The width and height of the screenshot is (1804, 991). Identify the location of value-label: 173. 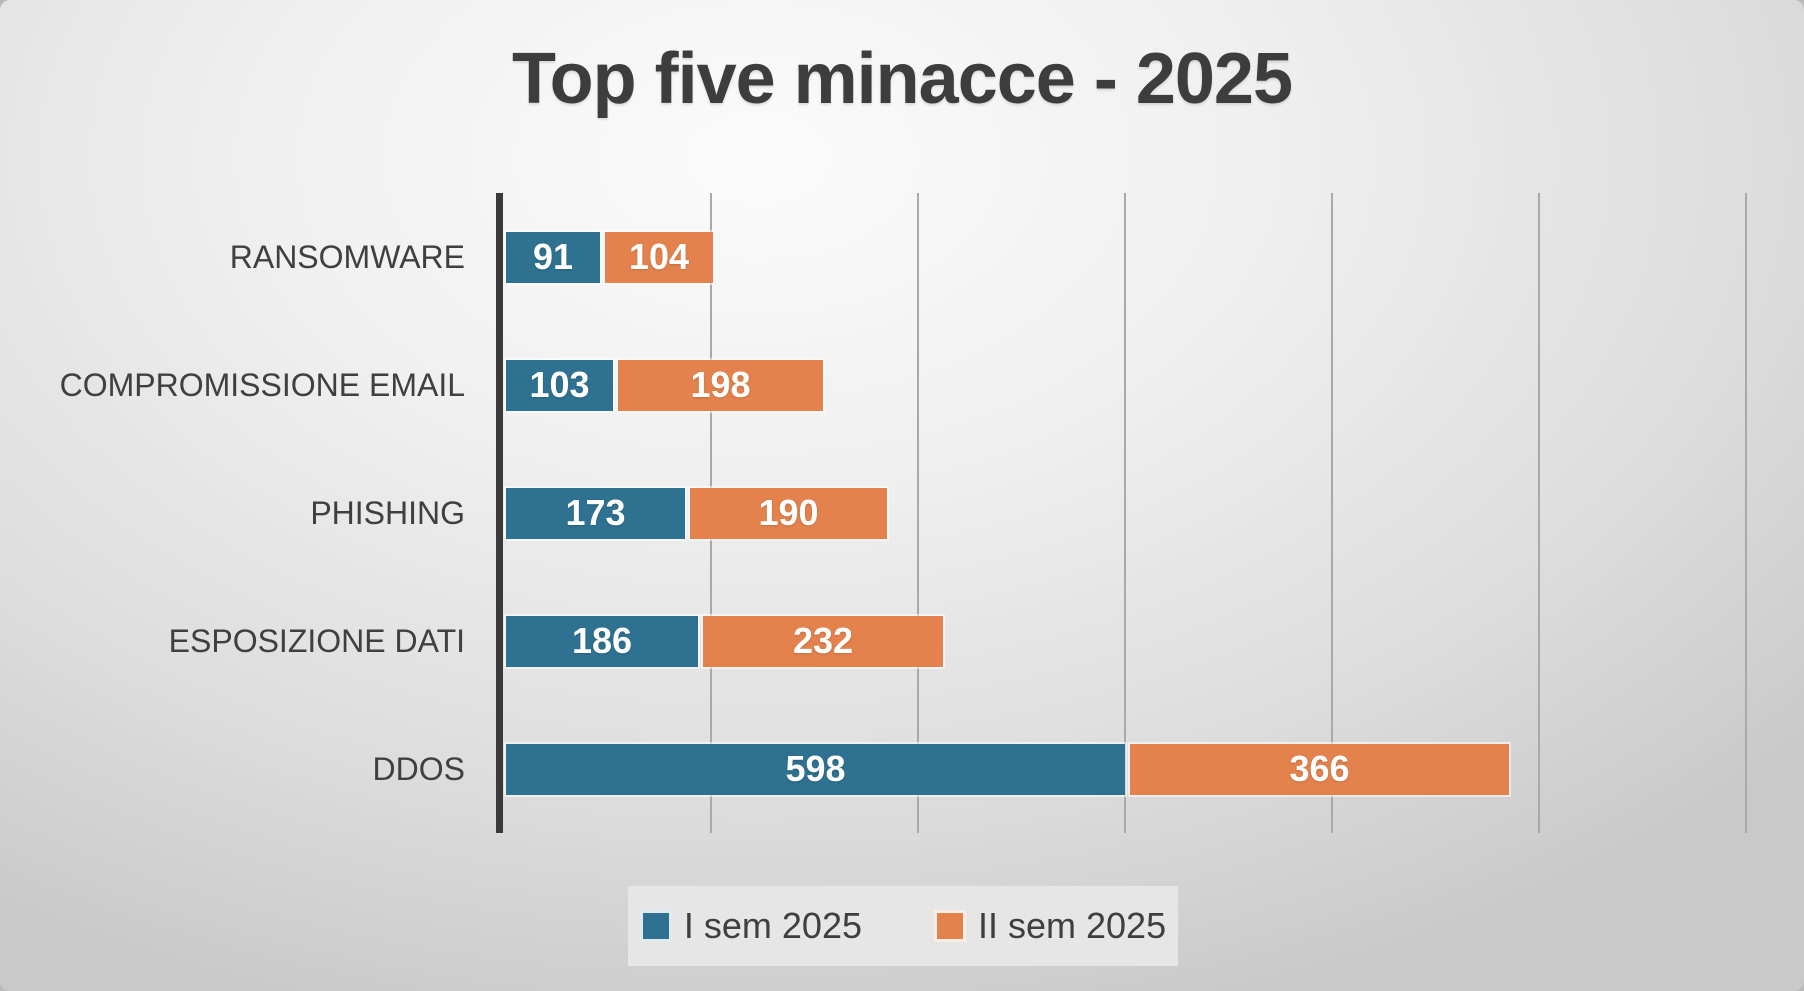
(595, 512).